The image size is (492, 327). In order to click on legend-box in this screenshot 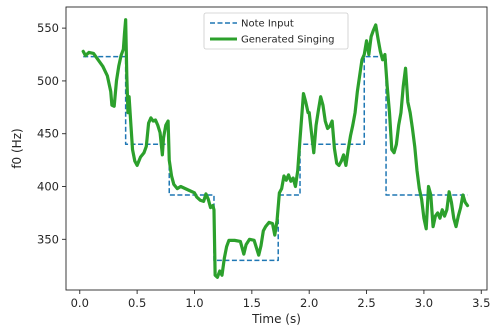, I will do `click(276, 31)`.